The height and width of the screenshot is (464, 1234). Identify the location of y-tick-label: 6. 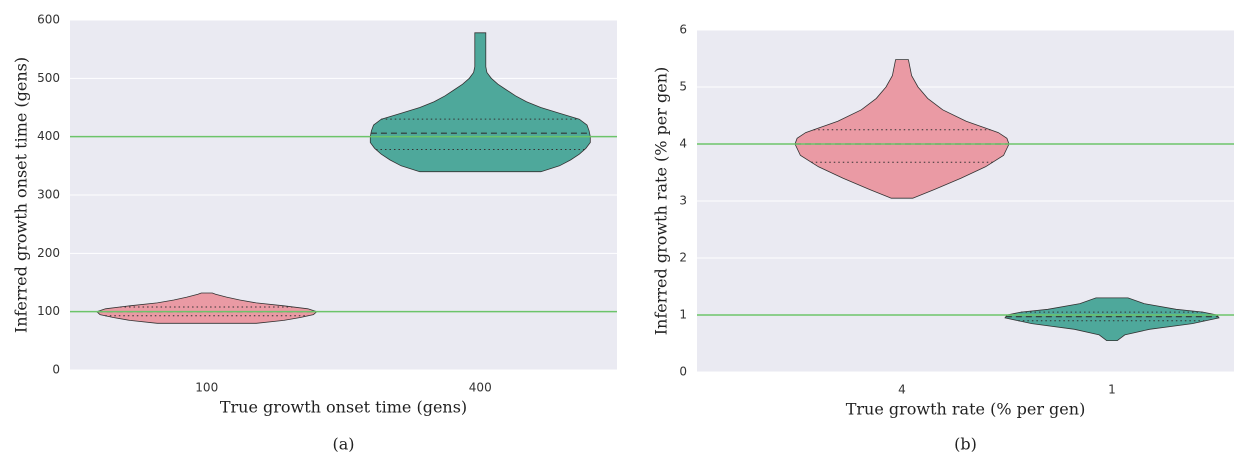
(683, 30).